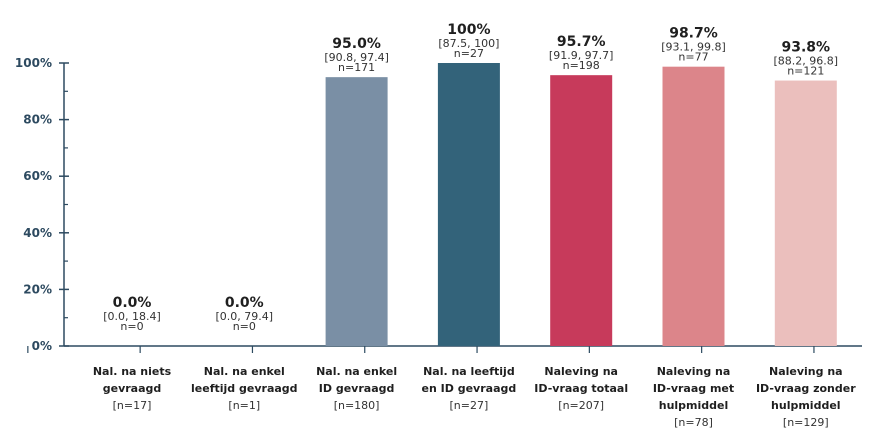  What do you see at coordinates (132, 371) in the screenshot?
I see `x-tick-label: Nal. na niets` at bounding box center [132, 371].